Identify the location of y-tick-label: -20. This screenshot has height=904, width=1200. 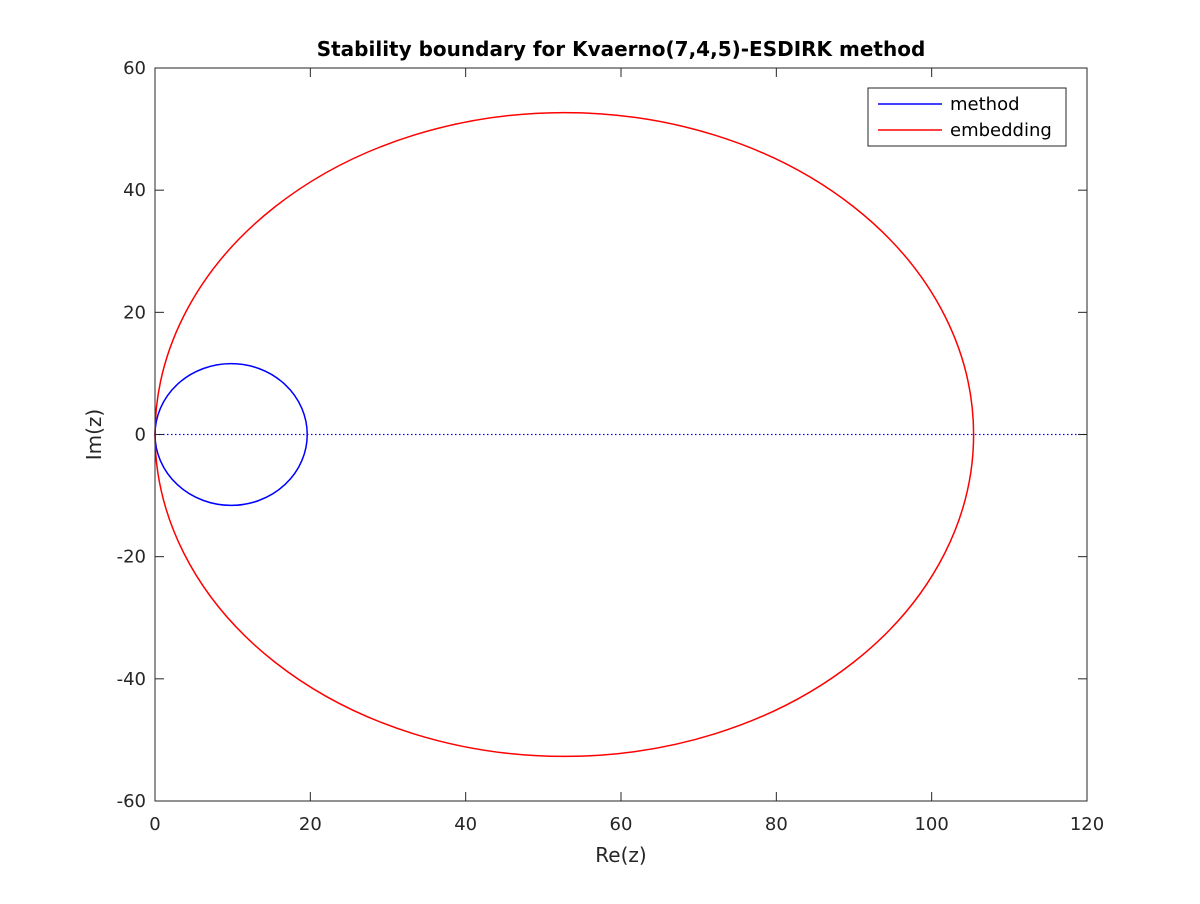
(131, 557).